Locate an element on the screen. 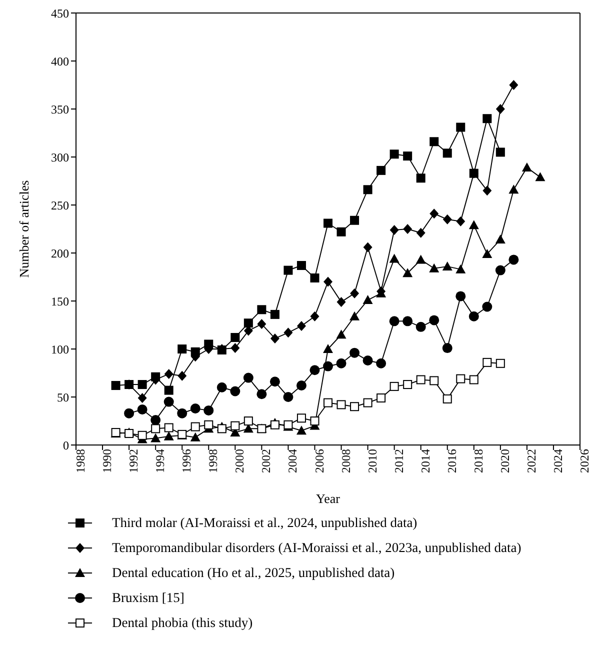 The height and width of the screenshot is (656, 600). x-tick-label: 1994 is located at coordinates (160, 461).